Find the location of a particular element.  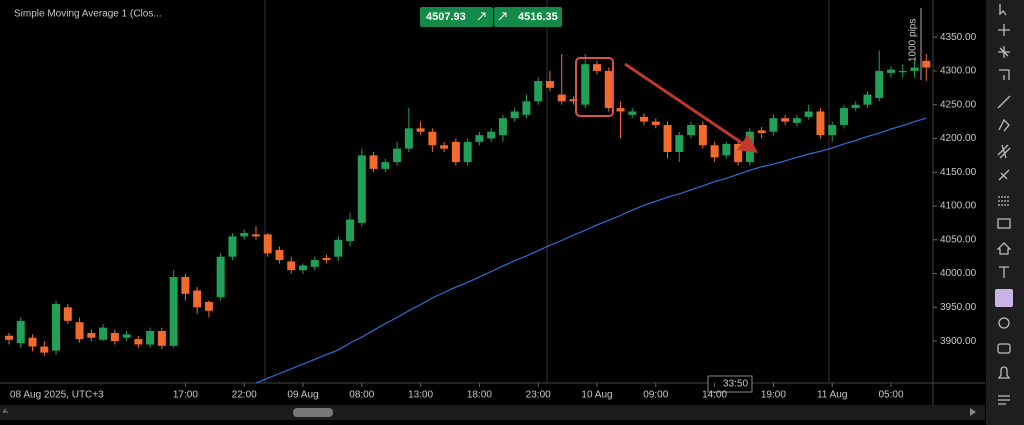

x-tick-label: 14:00 is located at coordinates (714, 395).